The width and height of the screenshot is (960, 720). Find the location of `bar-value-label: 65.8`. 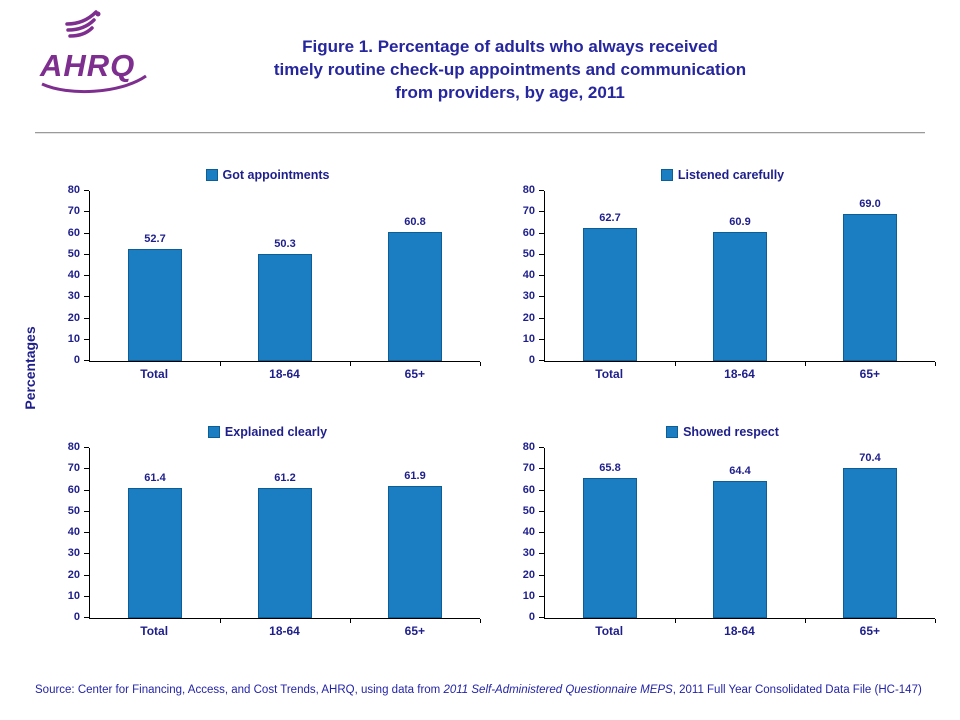

bar-value-label: 65.8 is located at coordinates (610, 468).